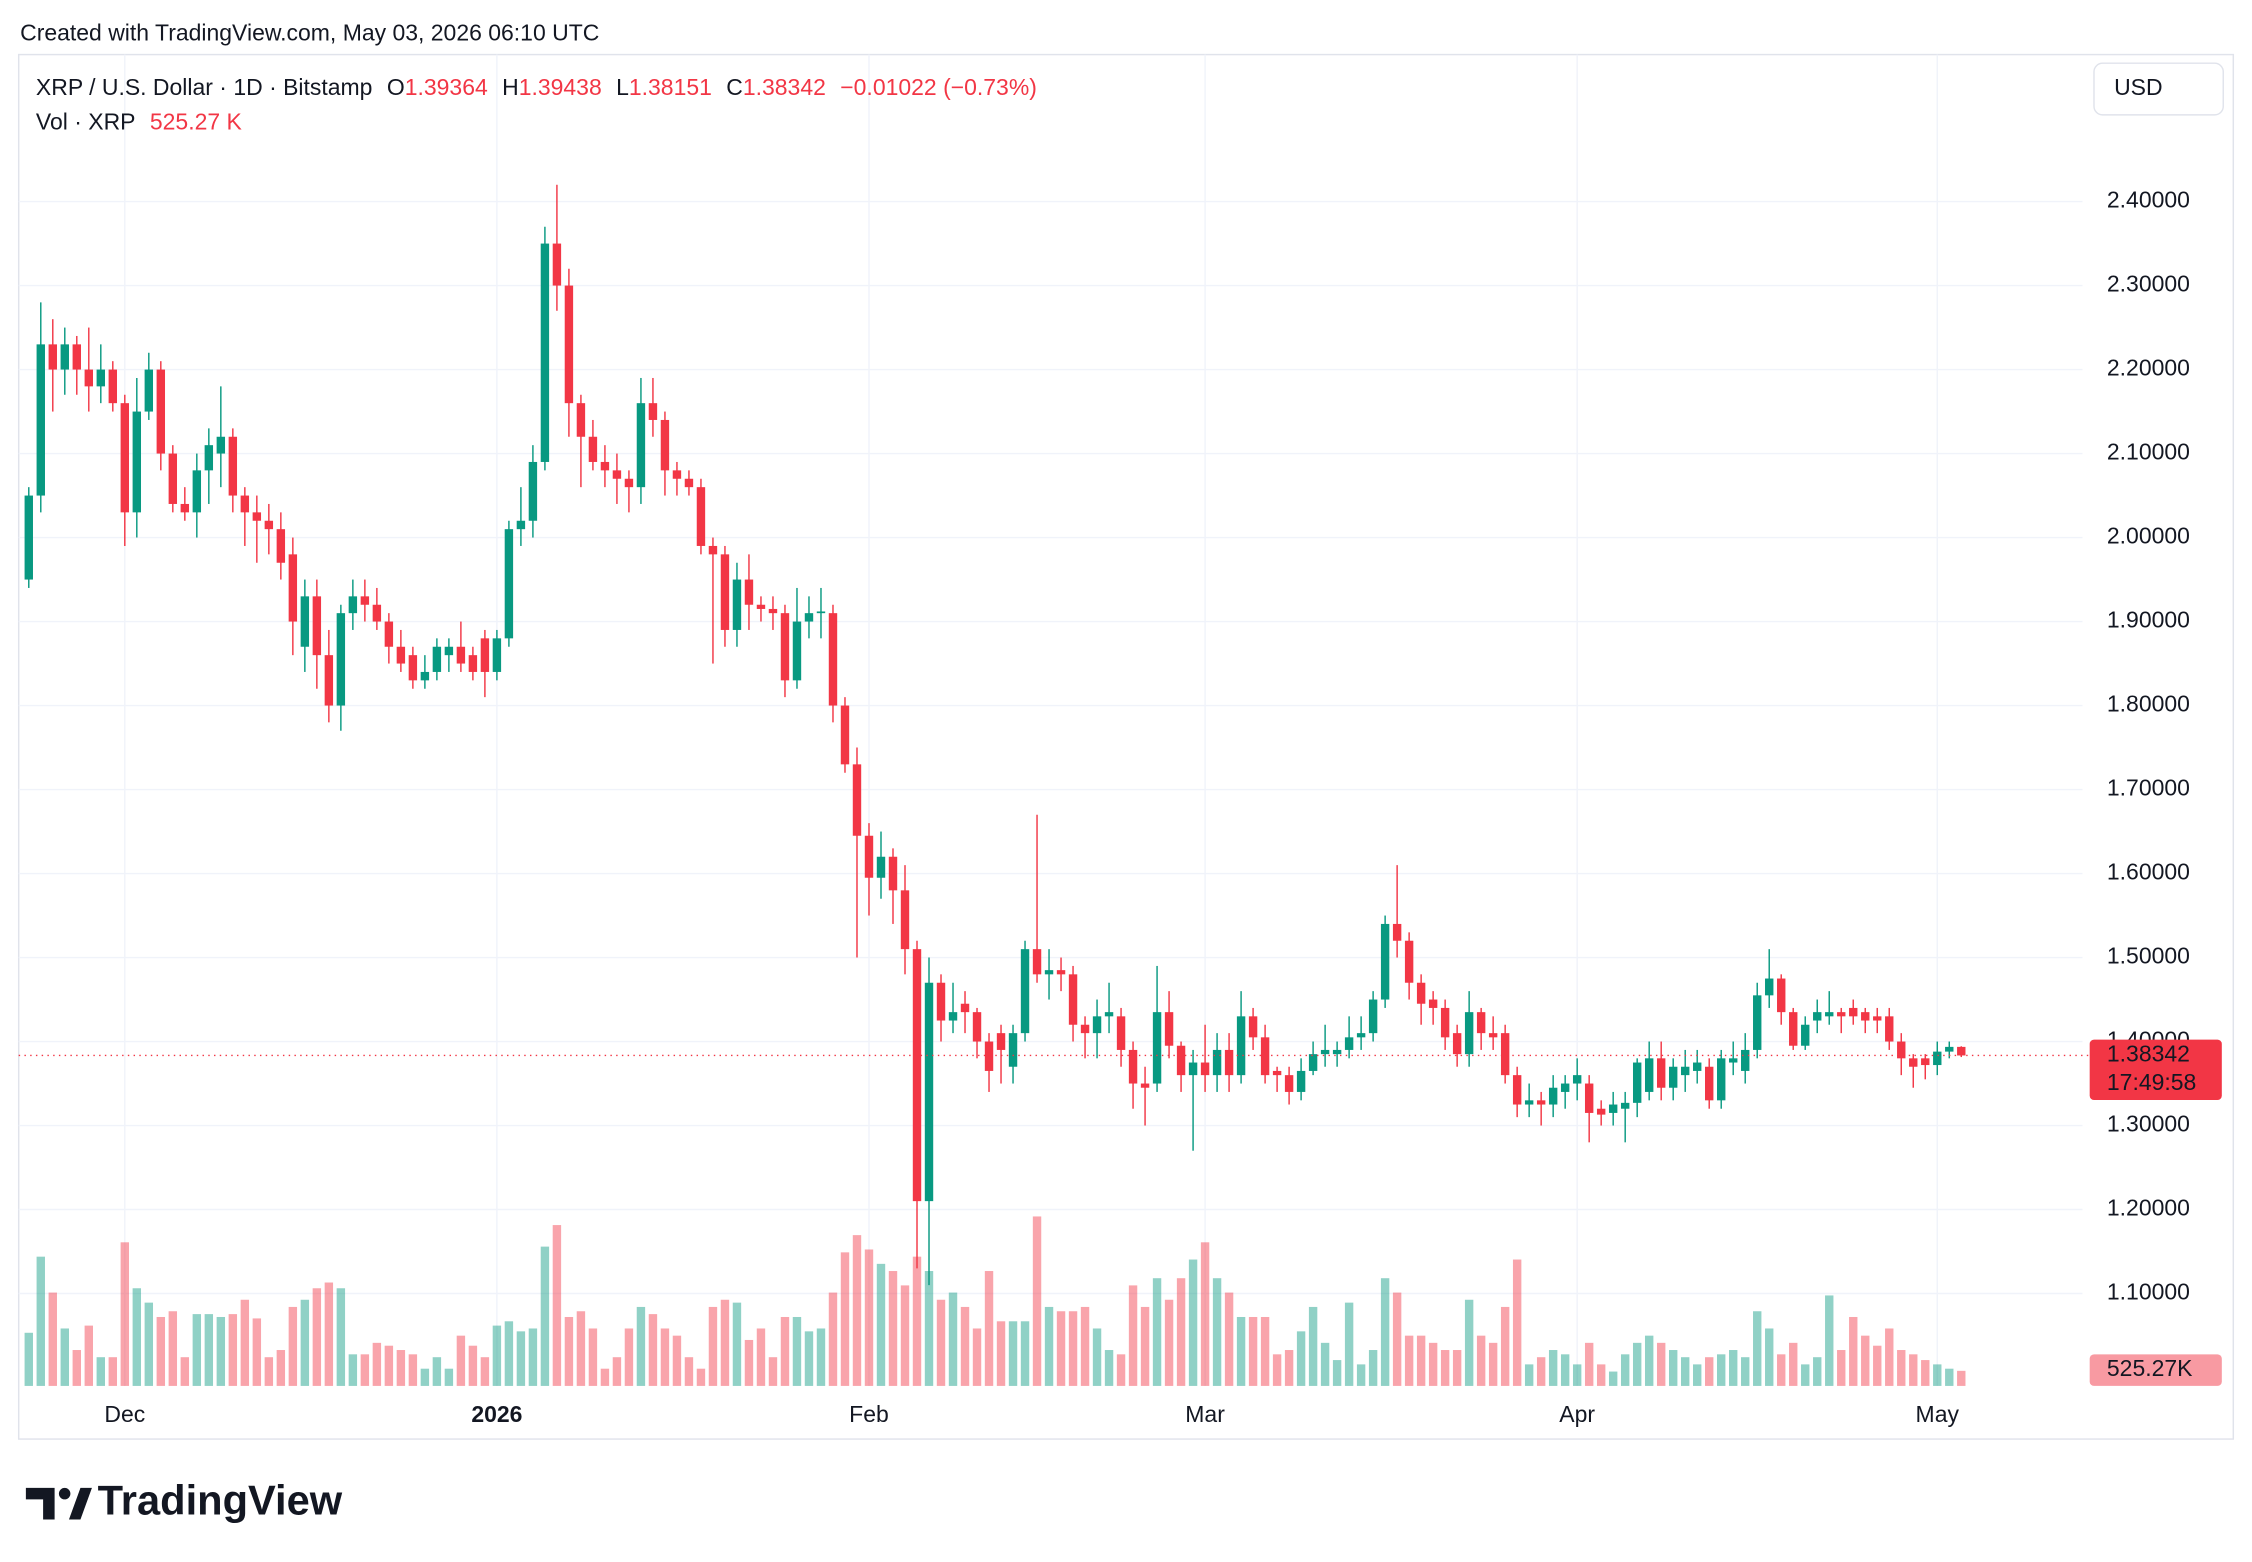 The width and height of the screenshot is (2252, 1562). What do you see at coordinates (2138, 87) in the screenshot?
I see `currency-label: USD` at bounding box center [2138, 87].